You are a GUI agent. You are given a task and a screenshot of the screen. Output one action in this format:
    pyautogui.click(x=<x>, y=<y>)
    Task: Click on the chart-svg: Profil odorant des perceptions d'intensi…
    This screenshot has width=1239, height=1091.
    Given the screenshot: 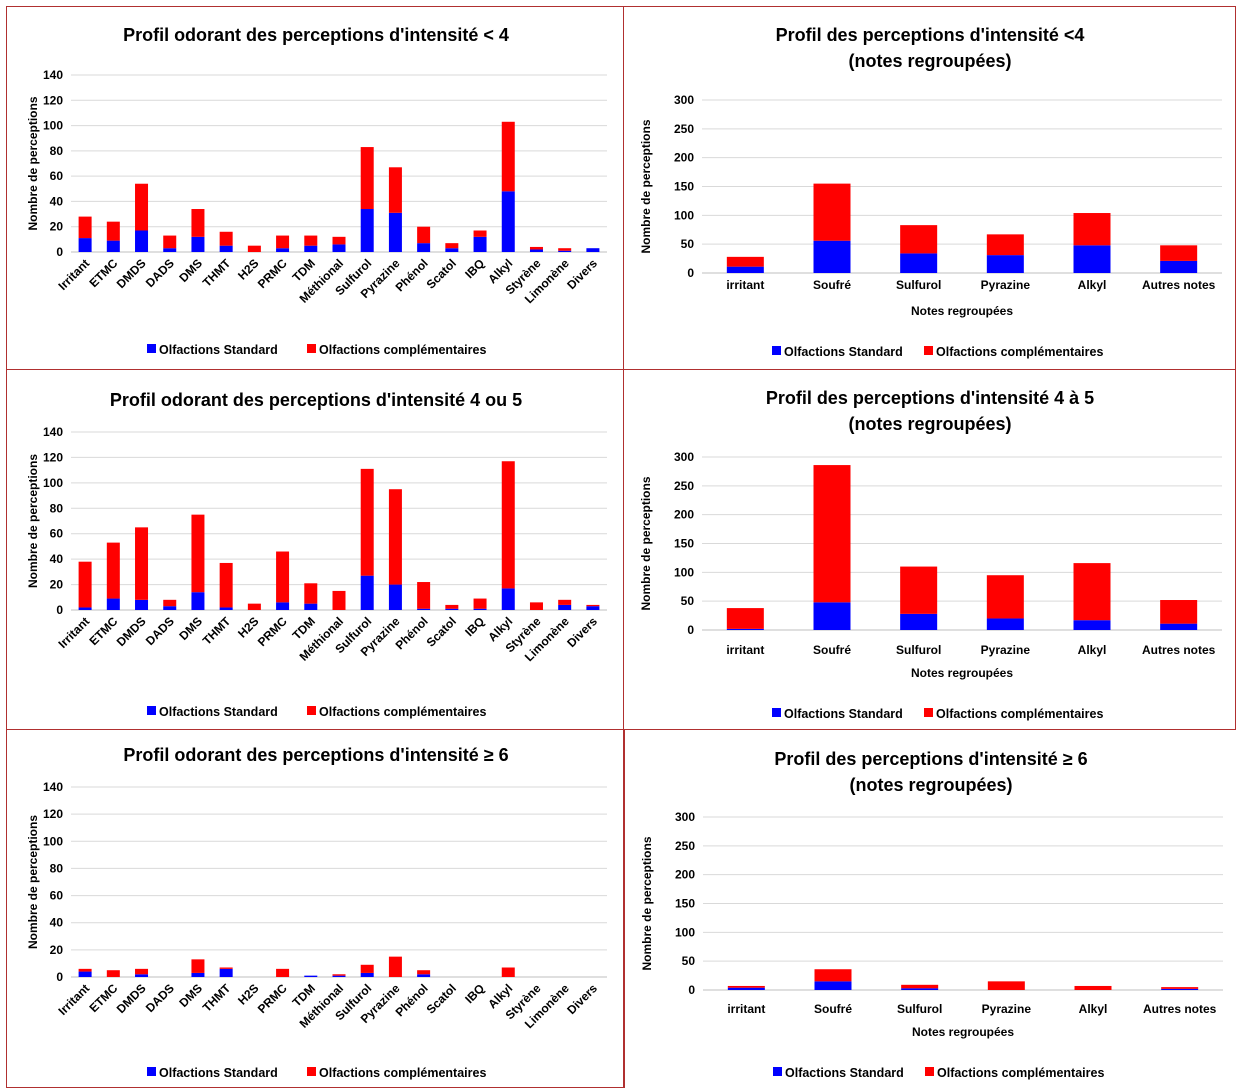 What is the action you would take?
    pyautogui.click(x=316, y=191)
    